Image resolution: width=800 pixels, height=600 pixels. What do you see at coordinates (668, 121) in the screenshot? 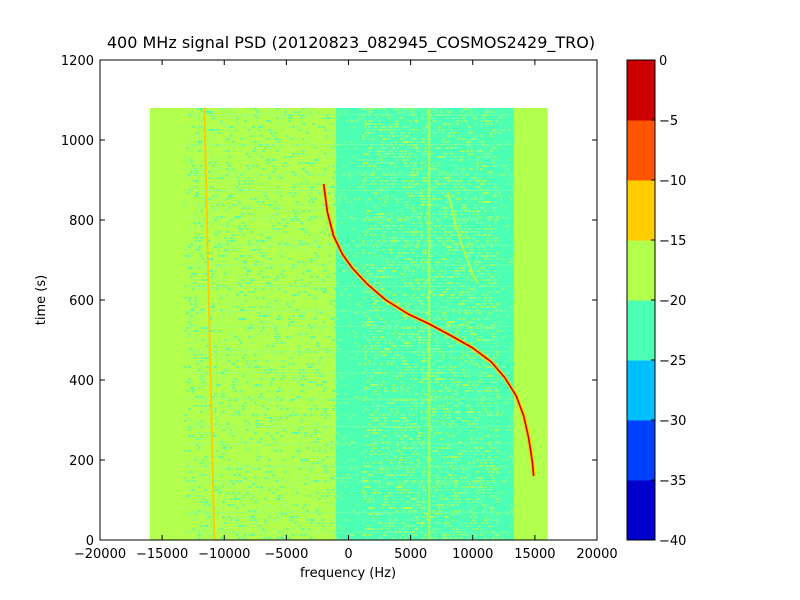
I see `colorbar-tick-label-1: −5` at bounding box center [668, 121].